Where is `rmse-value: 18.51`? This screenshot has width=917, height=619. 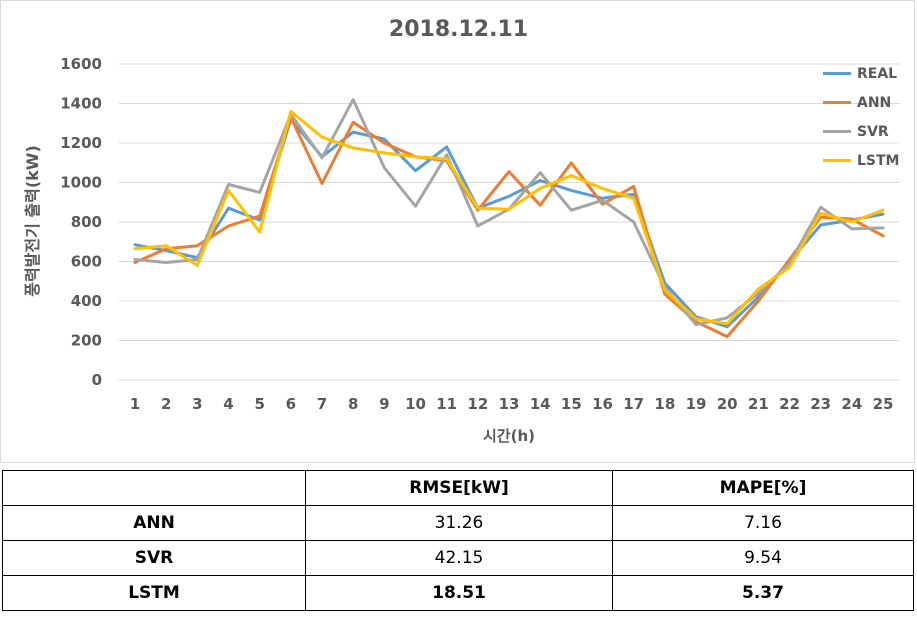 rmse-value: 18.51 is located at coordinates (459, 593).